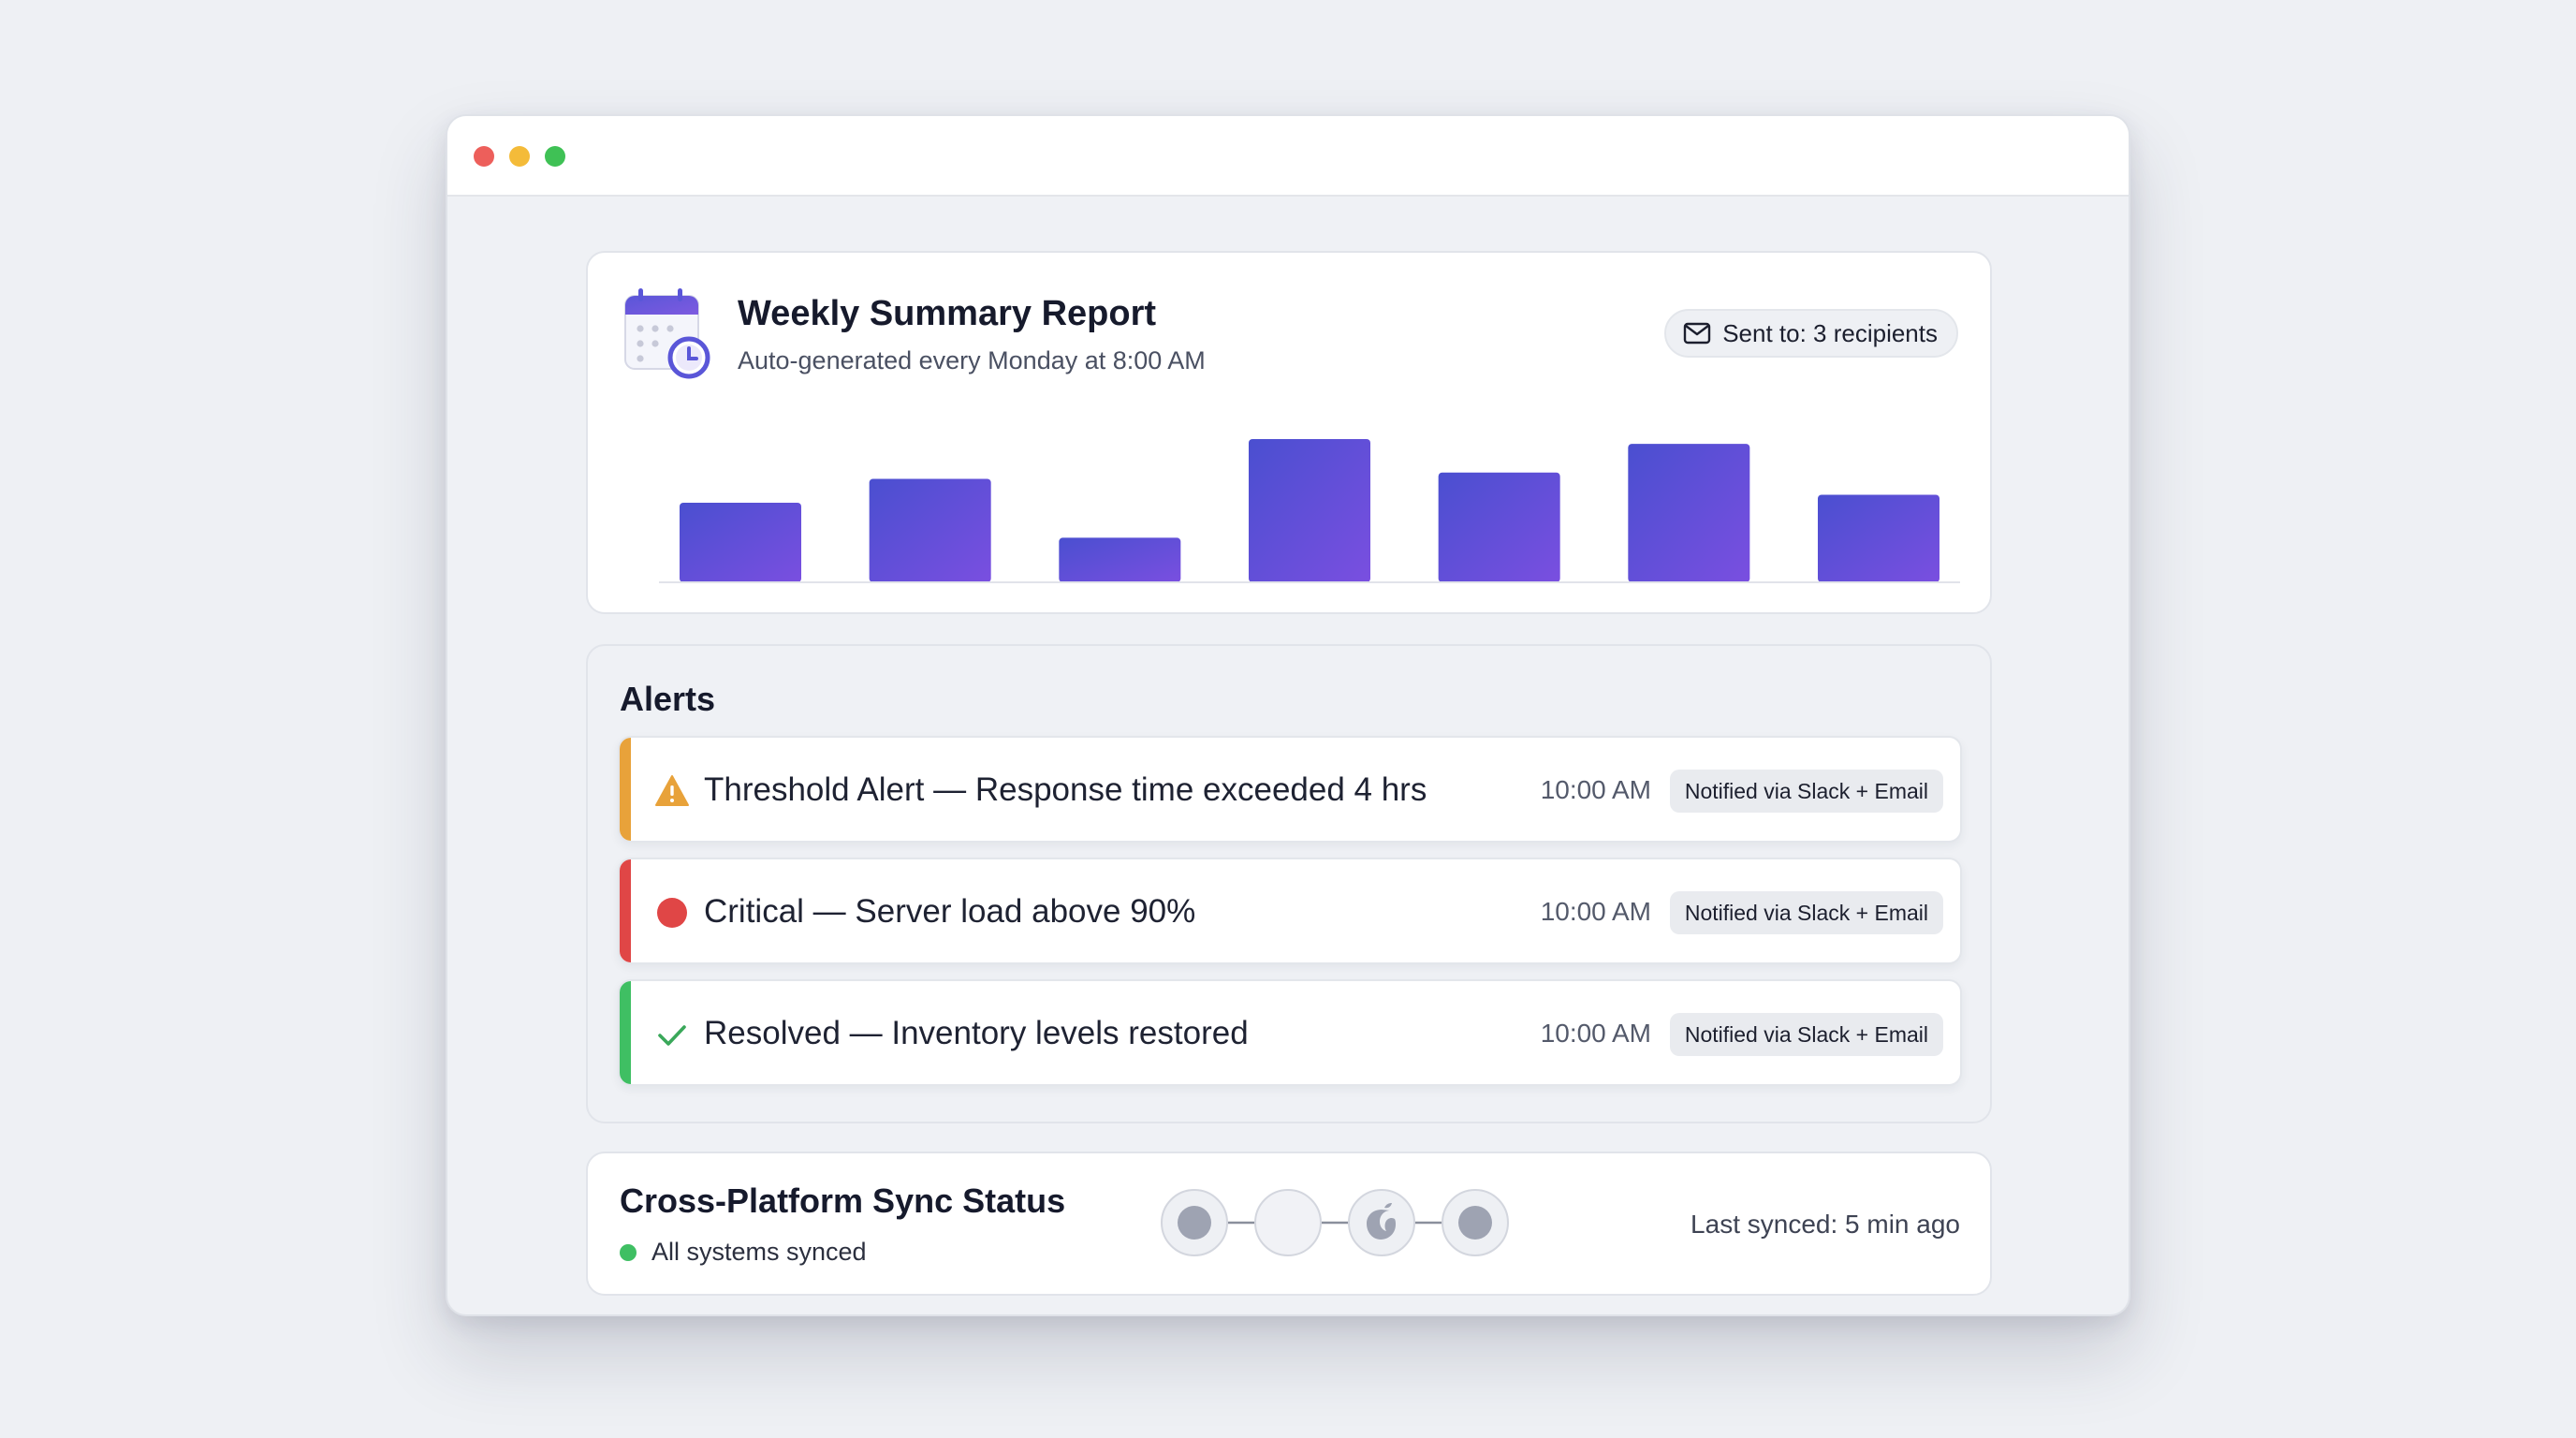  Describe the element at coordinates (1830, 332) in the screenshot. I see `recipients-label: Sent to: 3 recipients` at that location.